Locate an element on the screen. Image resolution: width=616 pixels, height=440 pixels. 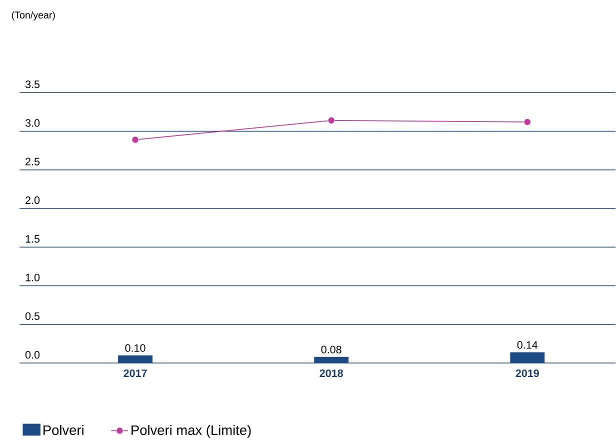
y-tick-label: 2.5 is located at coordinates (33, 162).